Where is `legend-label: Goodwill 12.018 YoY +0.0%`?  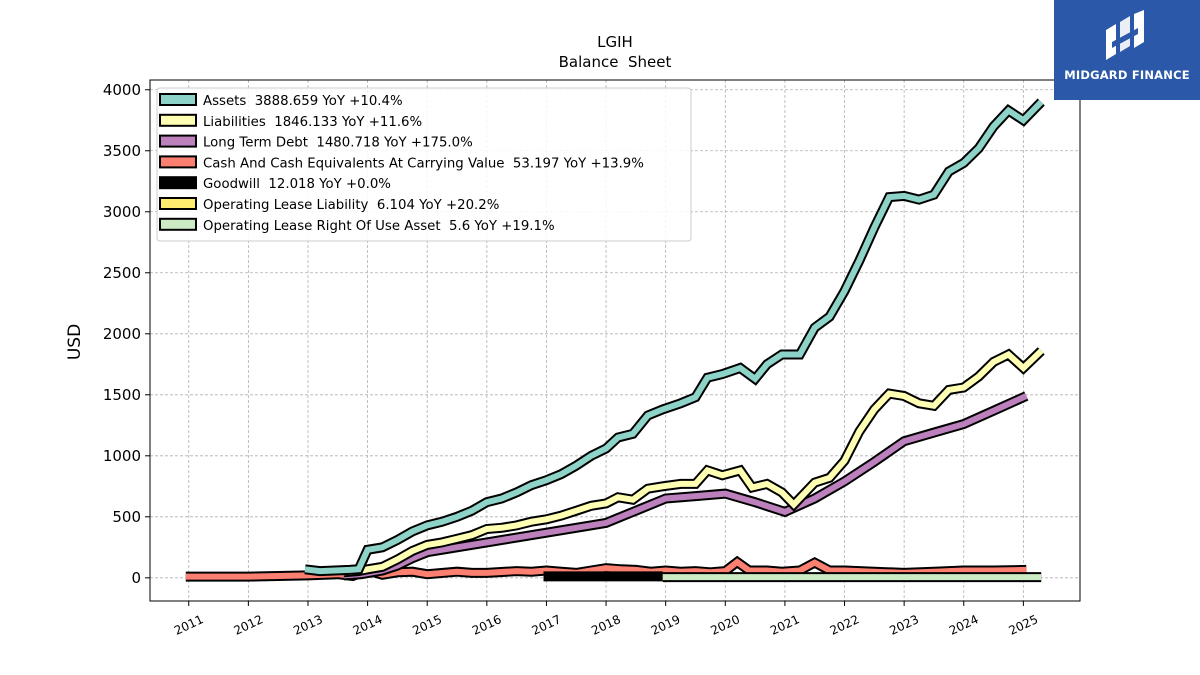
legend-label: Goodwill 12.018 YoY +0.0% is located at coordinates (297, 184).